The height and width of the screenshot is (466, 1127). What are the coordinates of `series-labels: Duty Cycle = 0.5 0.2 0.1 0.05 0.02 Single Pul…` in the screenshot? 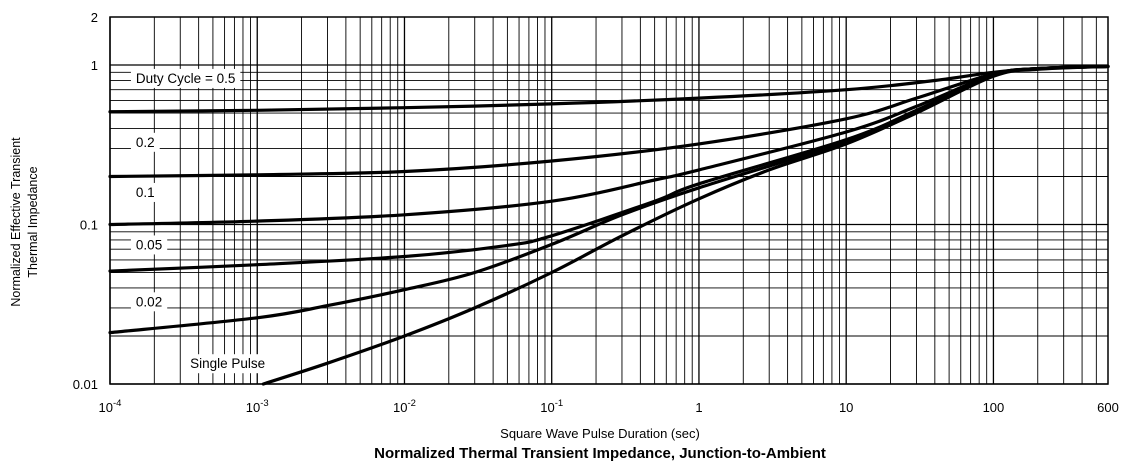 It's located at (200, 221).